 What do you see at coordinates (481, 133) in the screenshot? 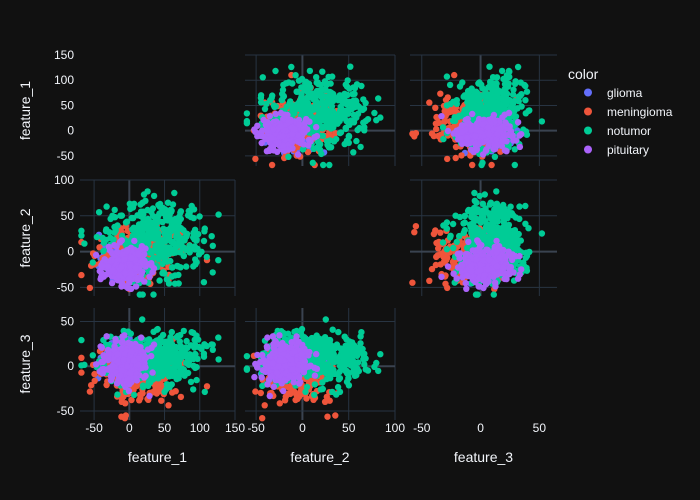
I see `series-pituitary-points` at bounding box center [481, 133].